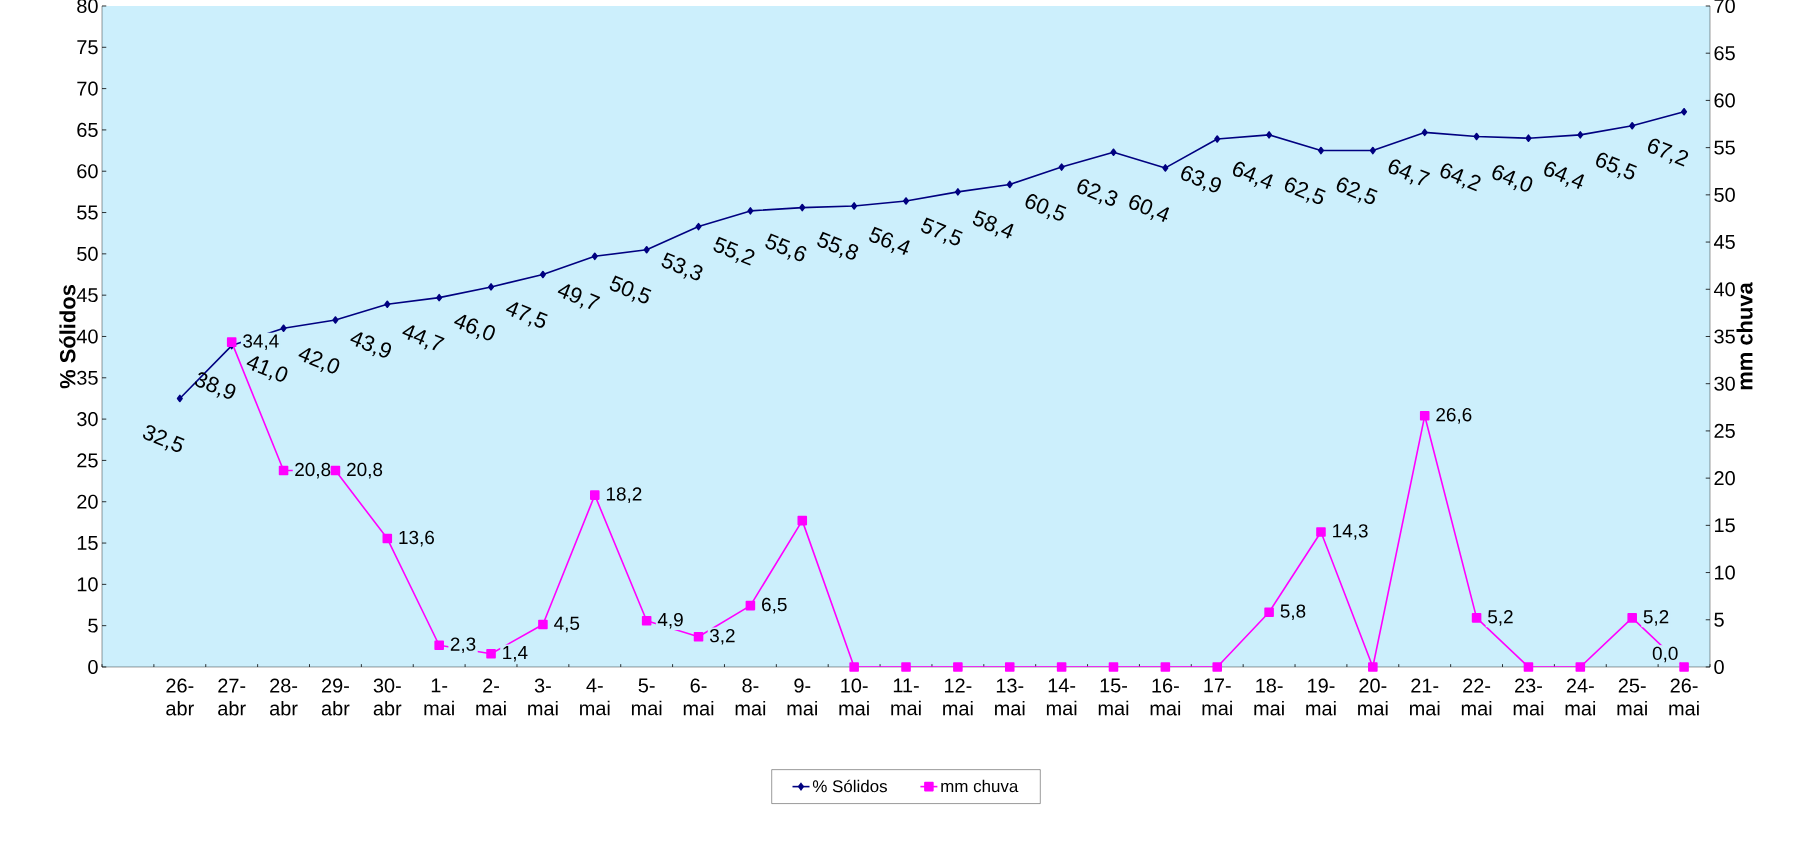 This screenshot has width=1814, height=860. I want to click on data-label: 46,0, so click(474, 327).